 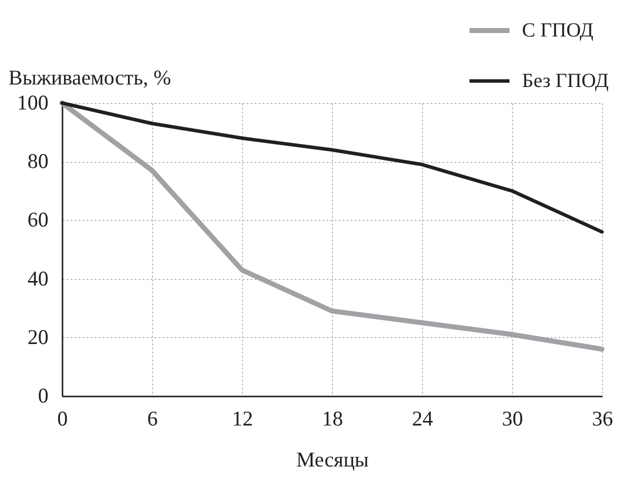 What do you see at coordinates (90, 78) in the screenshot?
I see `y-axis-title: Выживаемость, %` at bounding box center [90, 78].